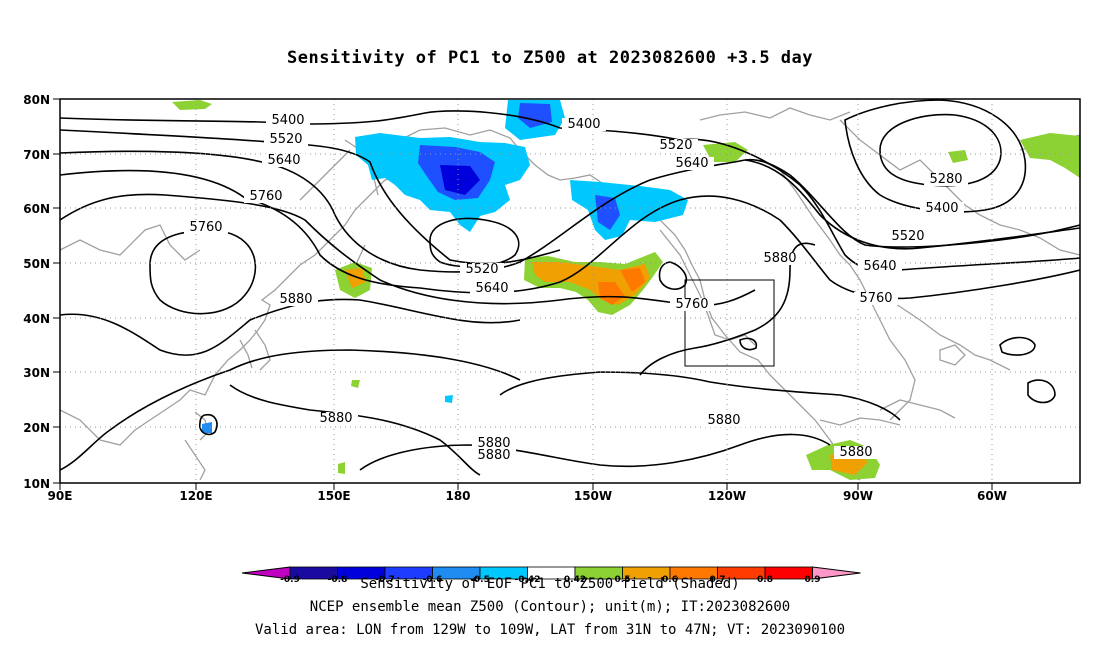 This screenshot has width=1100, height=650. I want to click on lon-label: 120E, so click(195, 496).